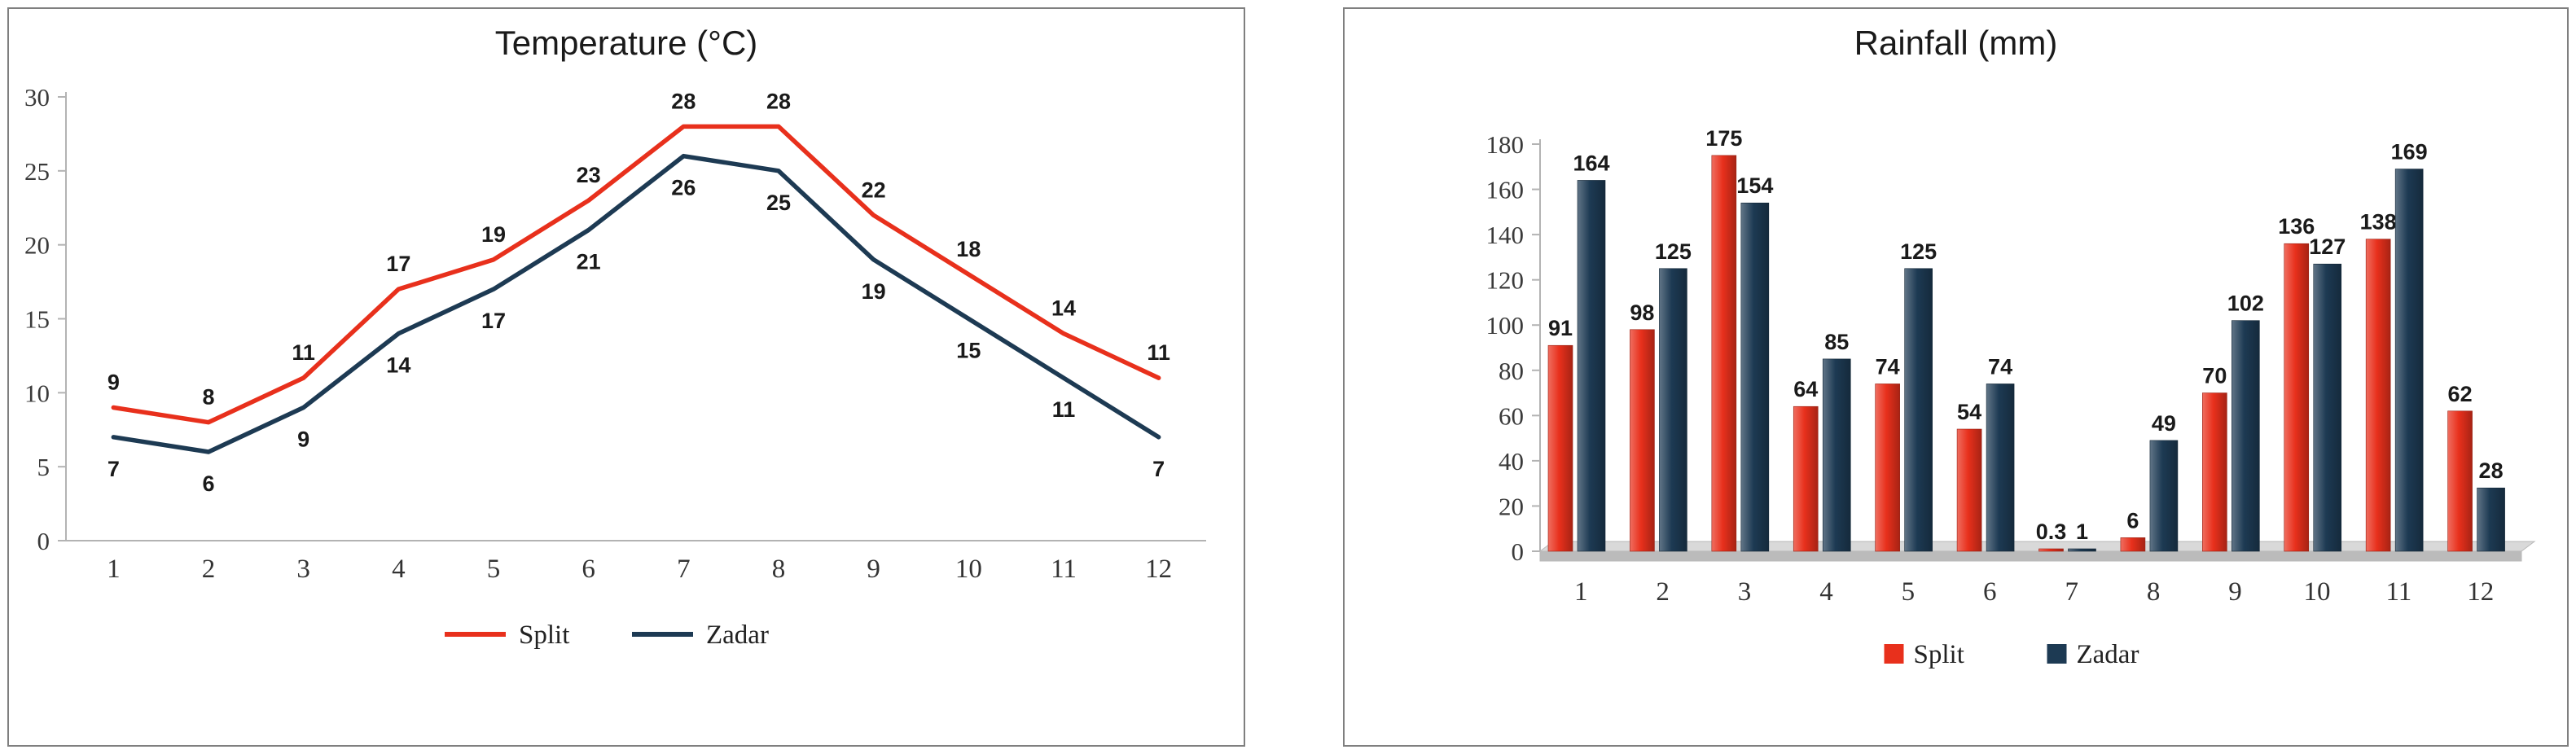 The image size is (2576, 754). Describe the element at coordinates (1755, 185) in the screenshot. I see `dlab-text: 154` at that location.